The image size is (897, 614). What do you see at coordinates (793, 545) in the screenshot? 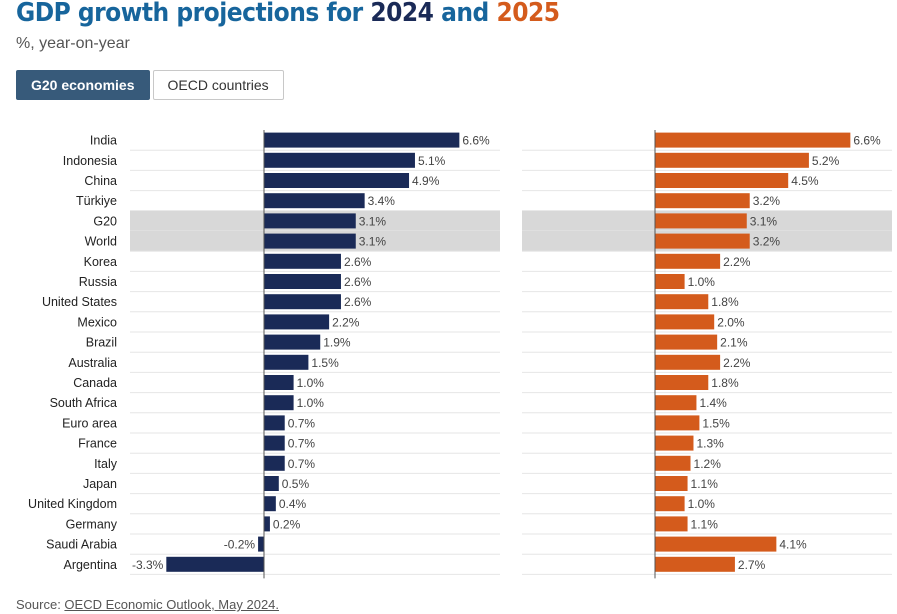
I see `value-label-2025-saudi-arabia: 4.1%` at bounding box center [793, 545].